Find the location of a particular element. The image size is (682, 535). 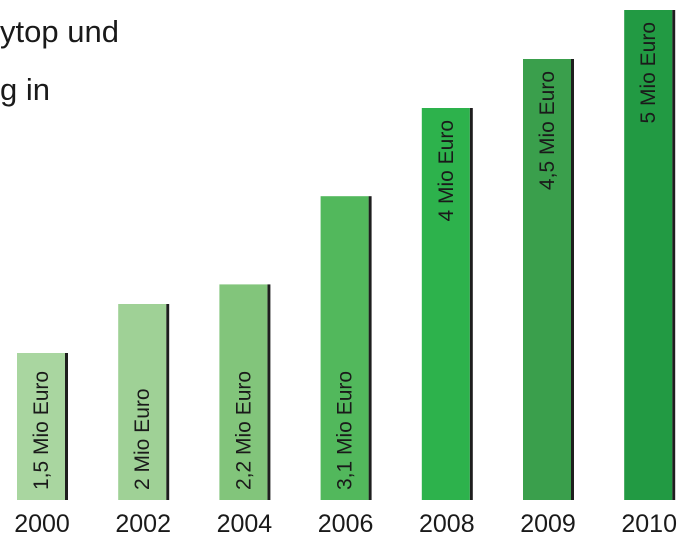

bar-shadow-2009 is located at coordinates (572, 279).